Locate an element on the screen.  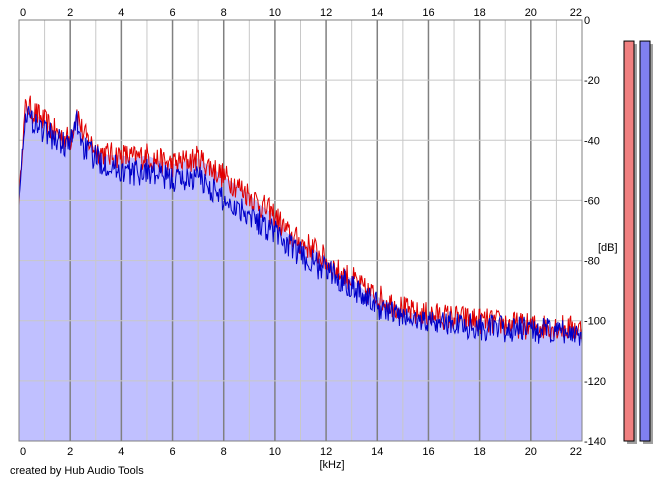
x-tick-label-top: 0 is located at coordinates (23, 13).